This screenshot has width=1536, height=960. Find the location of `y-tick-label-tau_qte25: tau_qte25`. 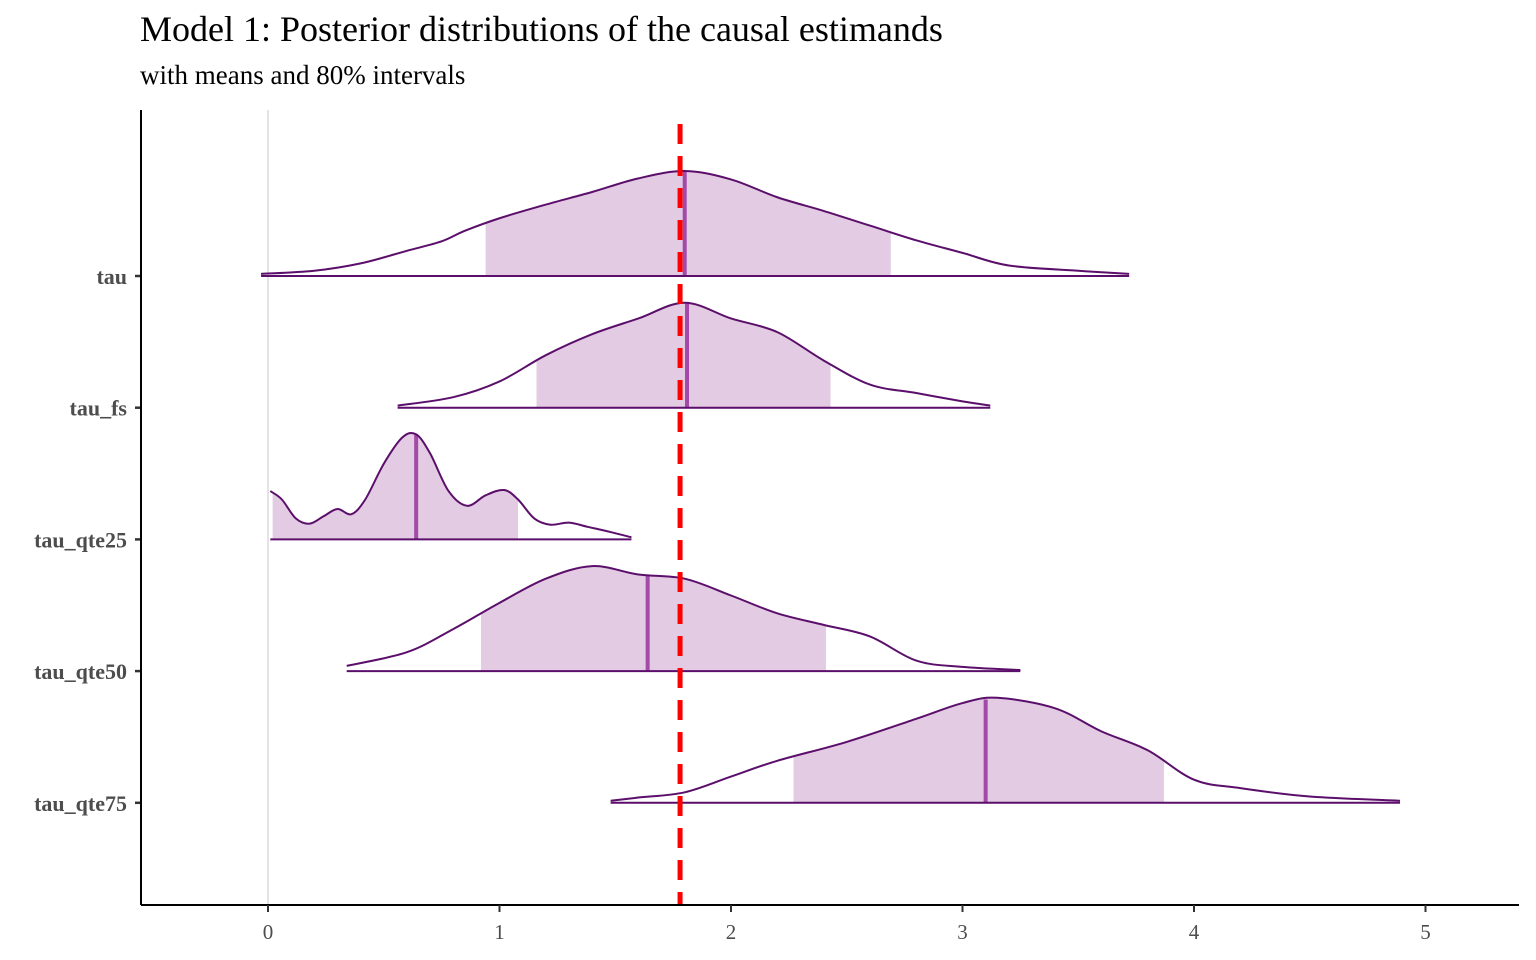

y-tick-label-tau_qte25: tau_qte25 is located at coordinates (80, 539).